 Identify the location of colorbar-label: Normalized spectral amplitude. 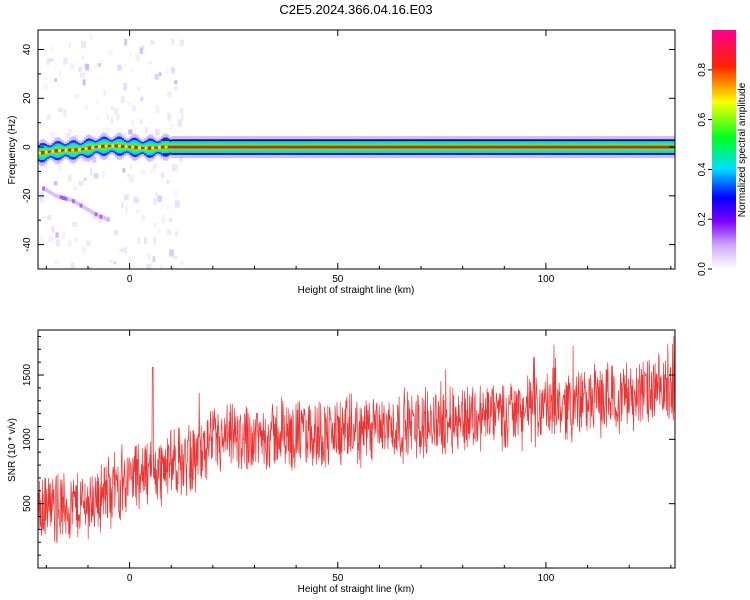
(742, 149).